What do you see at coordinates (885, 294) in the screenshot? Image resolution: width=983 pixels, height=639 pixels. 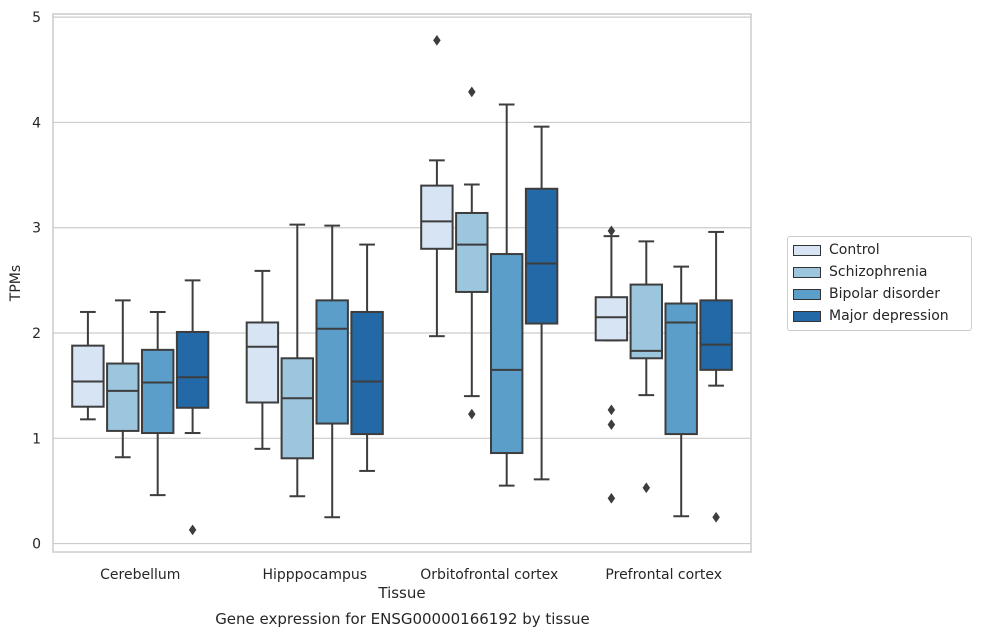 I see `legend-label-bipolar-disorder: Bipolar disorder` at bounding box center [885, 294].